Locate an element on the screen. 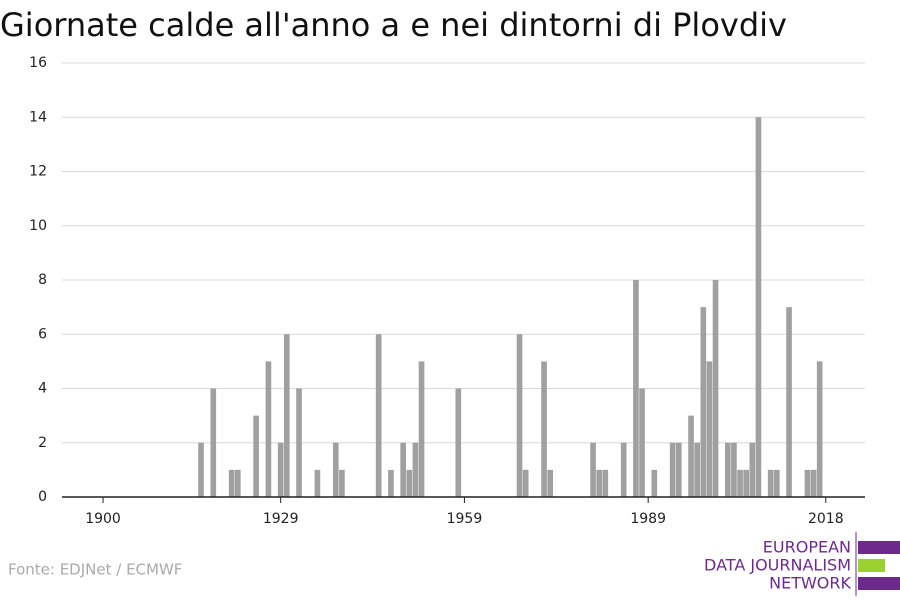  y-tick-label: 4 is located at coordinates (42, 389).